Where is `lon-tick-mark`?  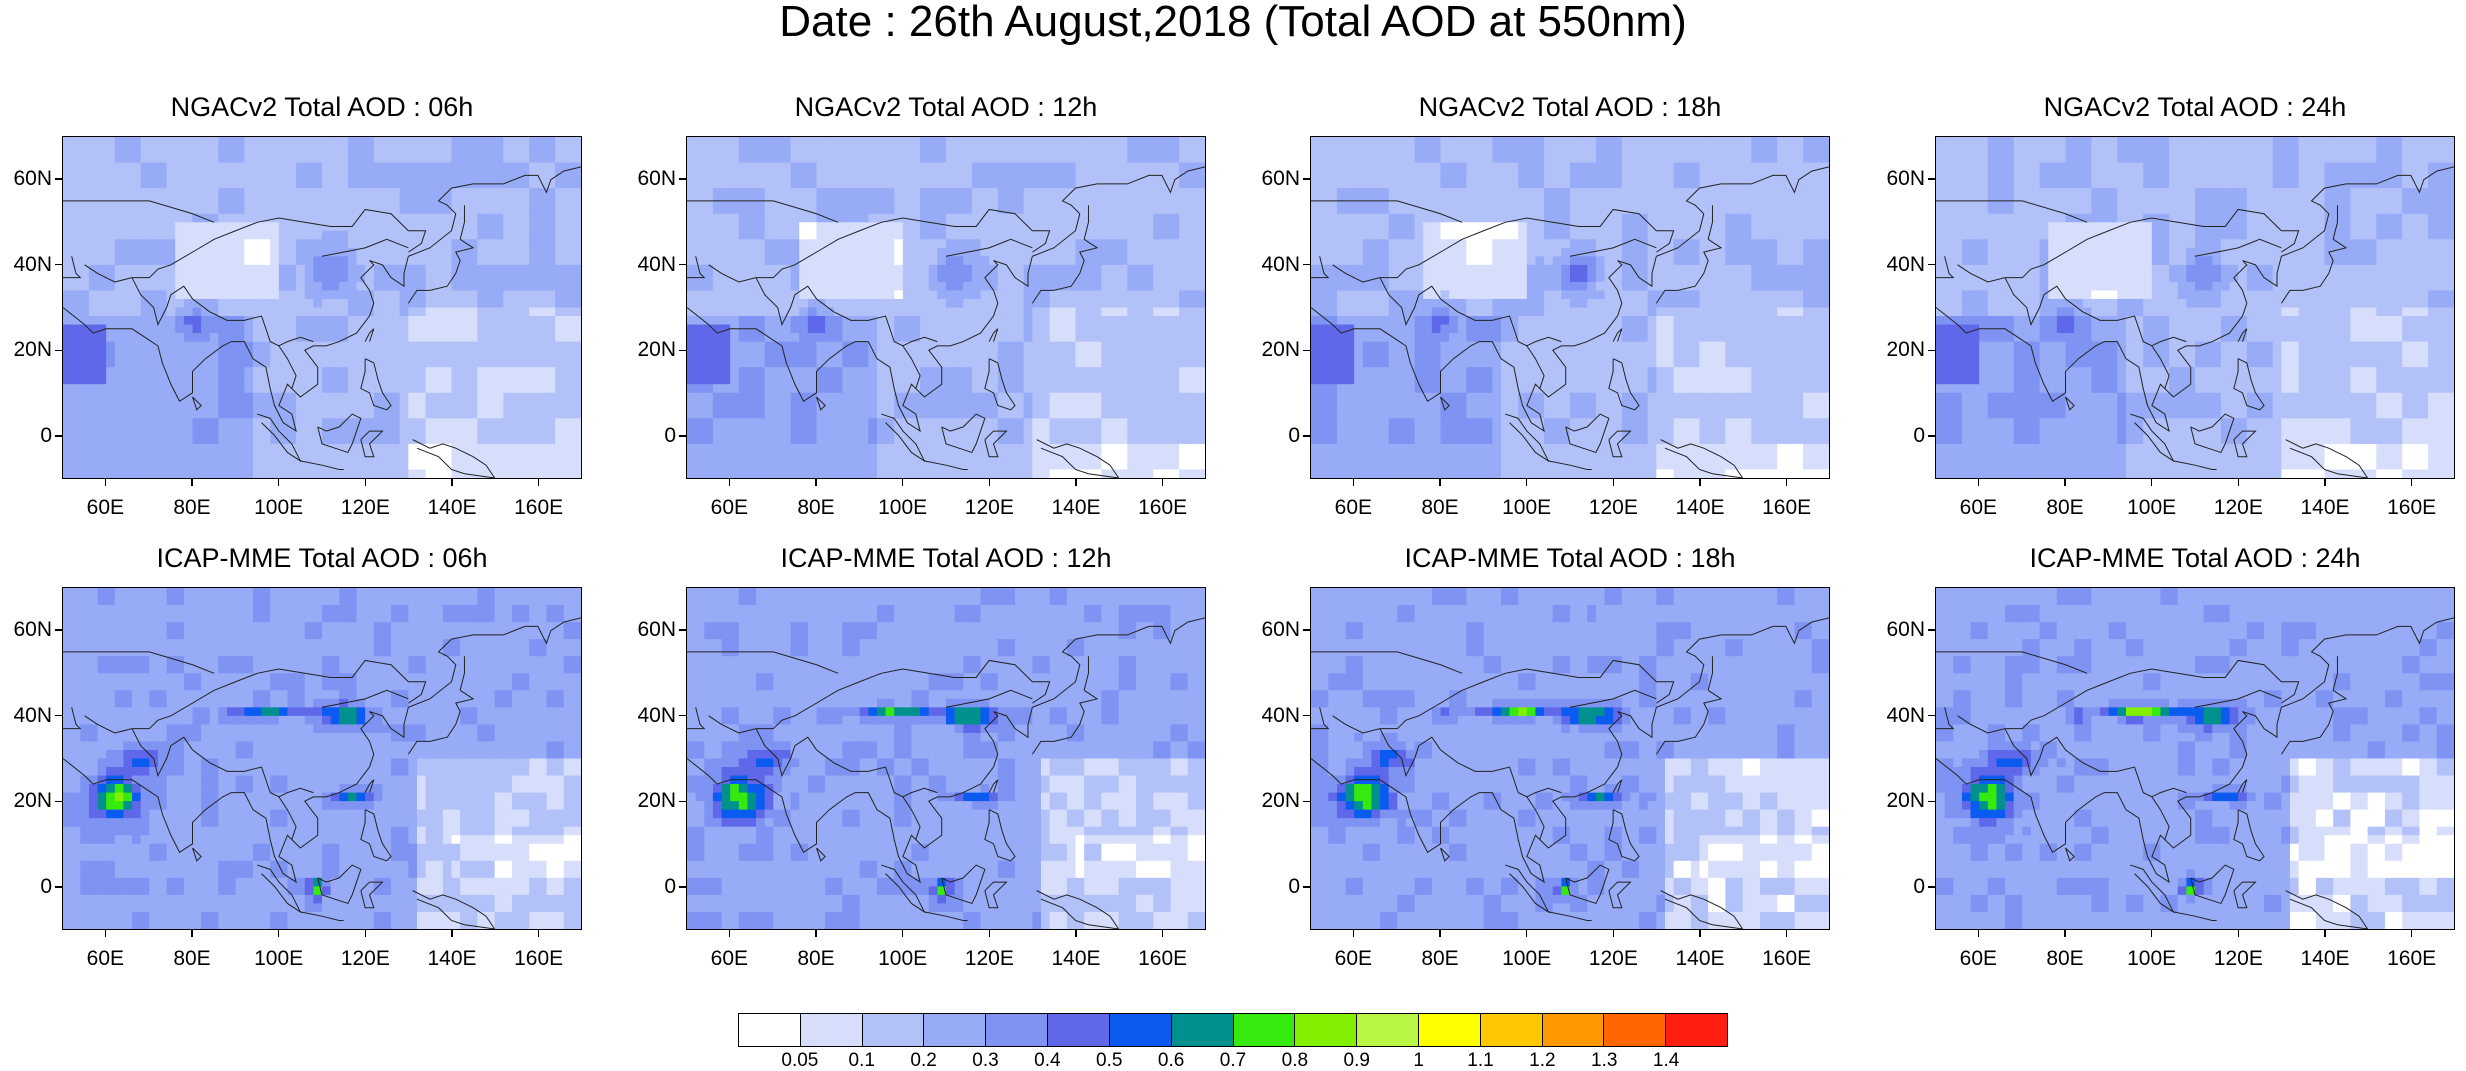
lon-tick-mark is located at coordinates (989, 482).